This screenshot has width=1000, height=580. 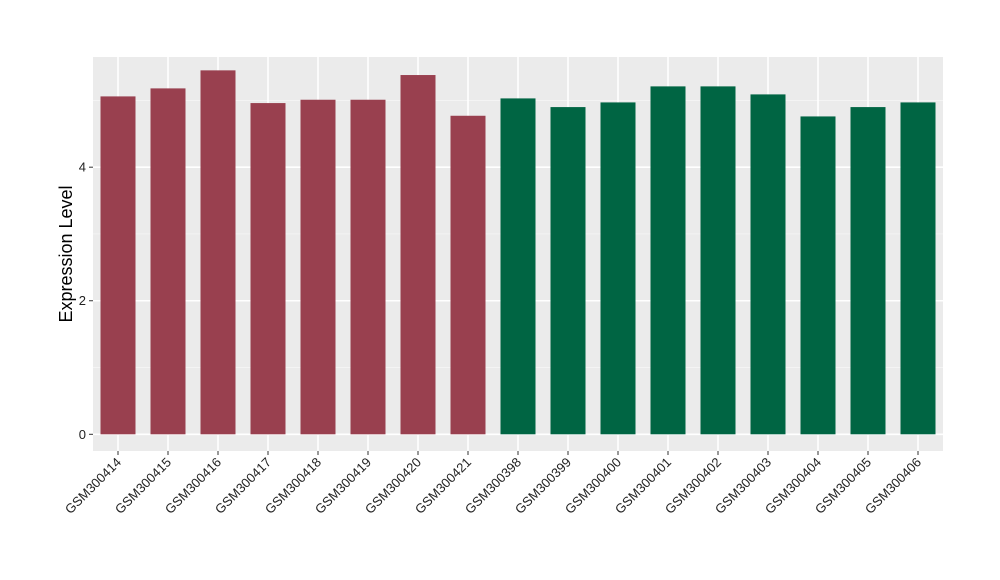 I want to click on y-tick-label: 4, so click(x=82, y=167).